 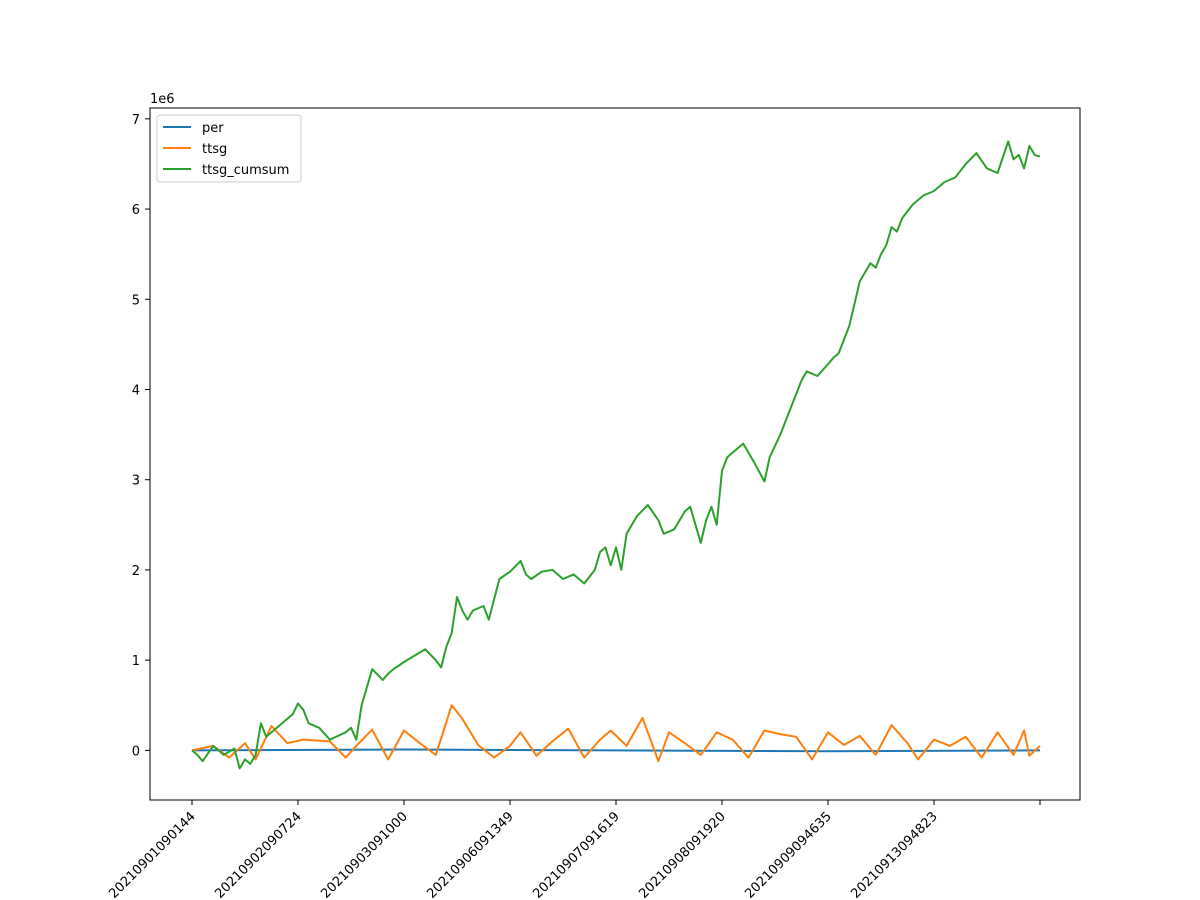 I want to click on y-tick-label: 0, so click(x=136, y=751).